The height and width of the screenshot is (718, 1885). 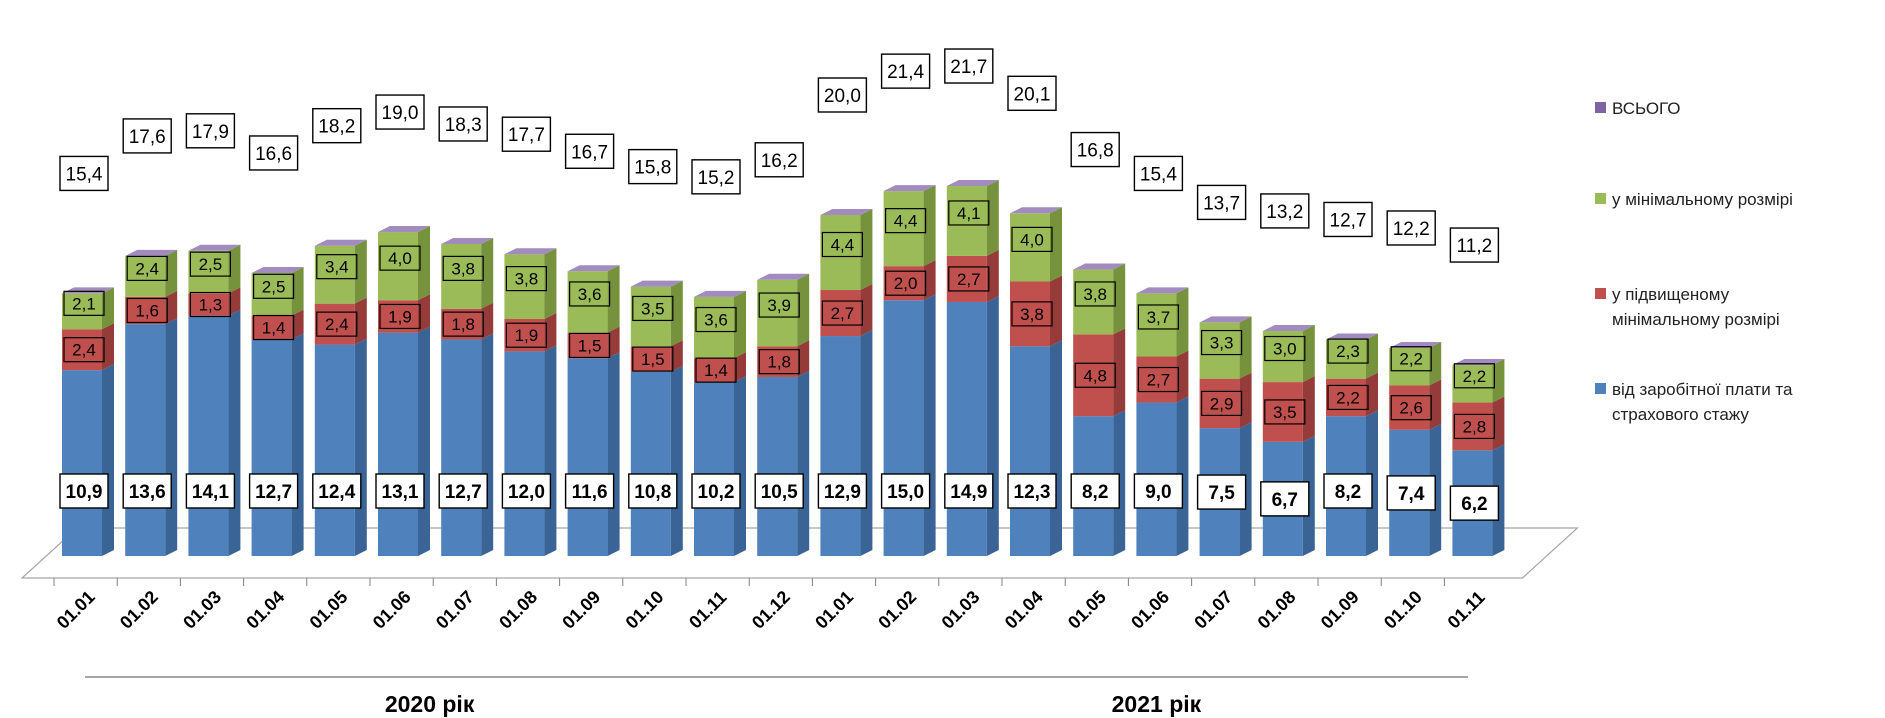 I want to click on x-tick-label: 01.03, so click(x=961, y=610).